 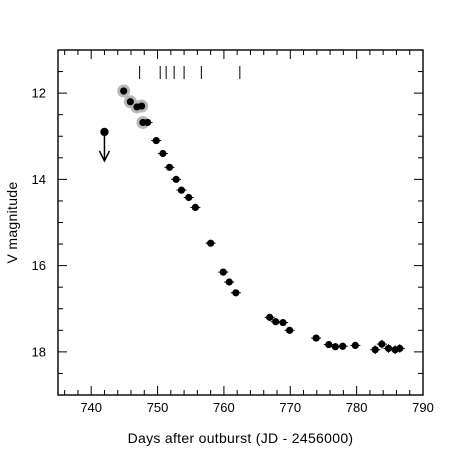 I want to click on upper-limit-arrow-head, so click(x=104, y=156).